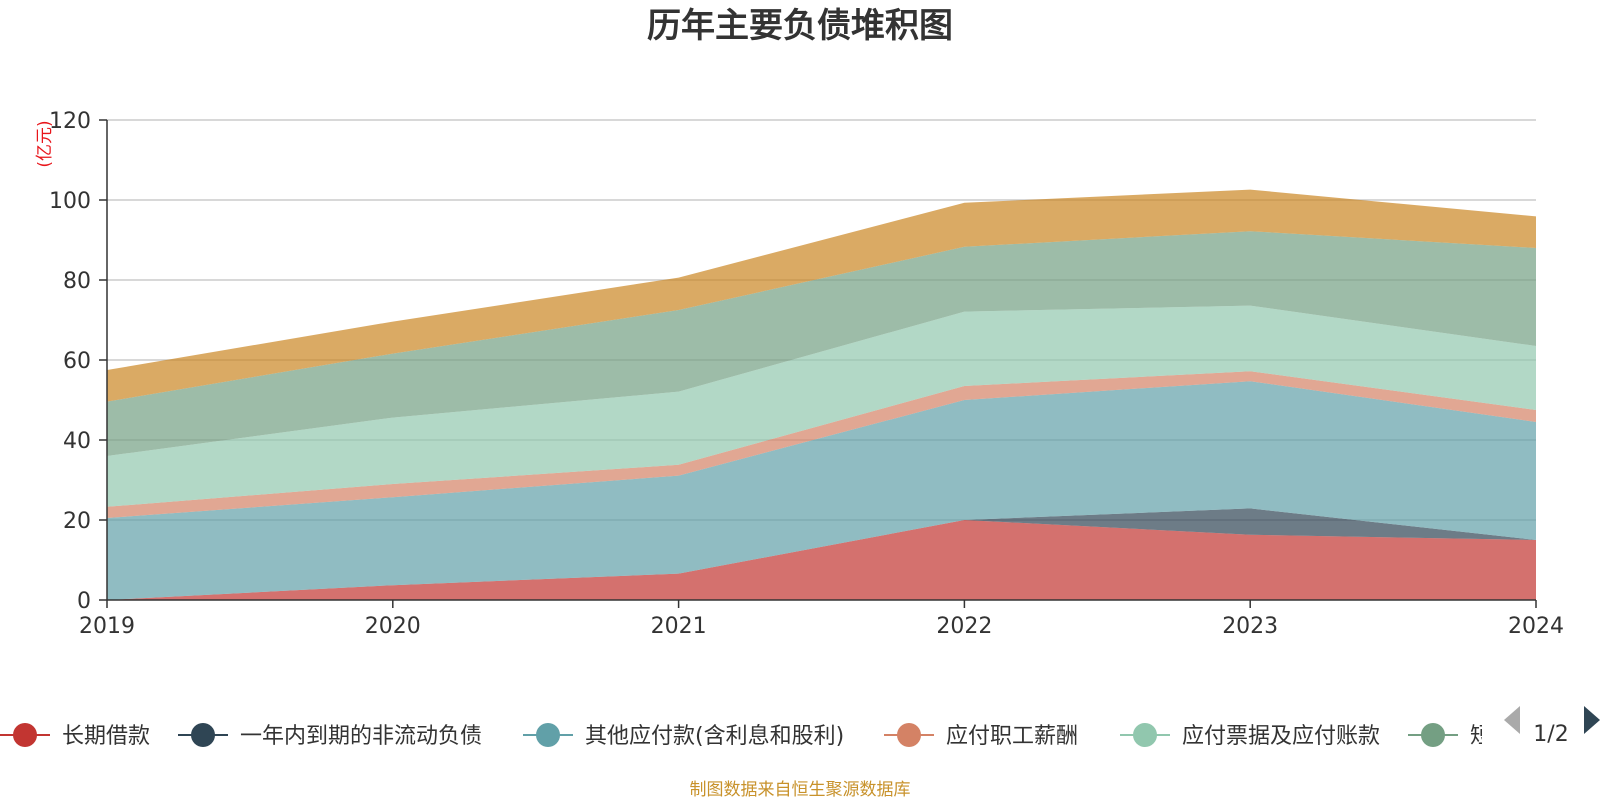  What do you see at coordinates (77, 521) in the screenshot?
I see `y-tick-label-20: 20` at bounding box center [77, 521].